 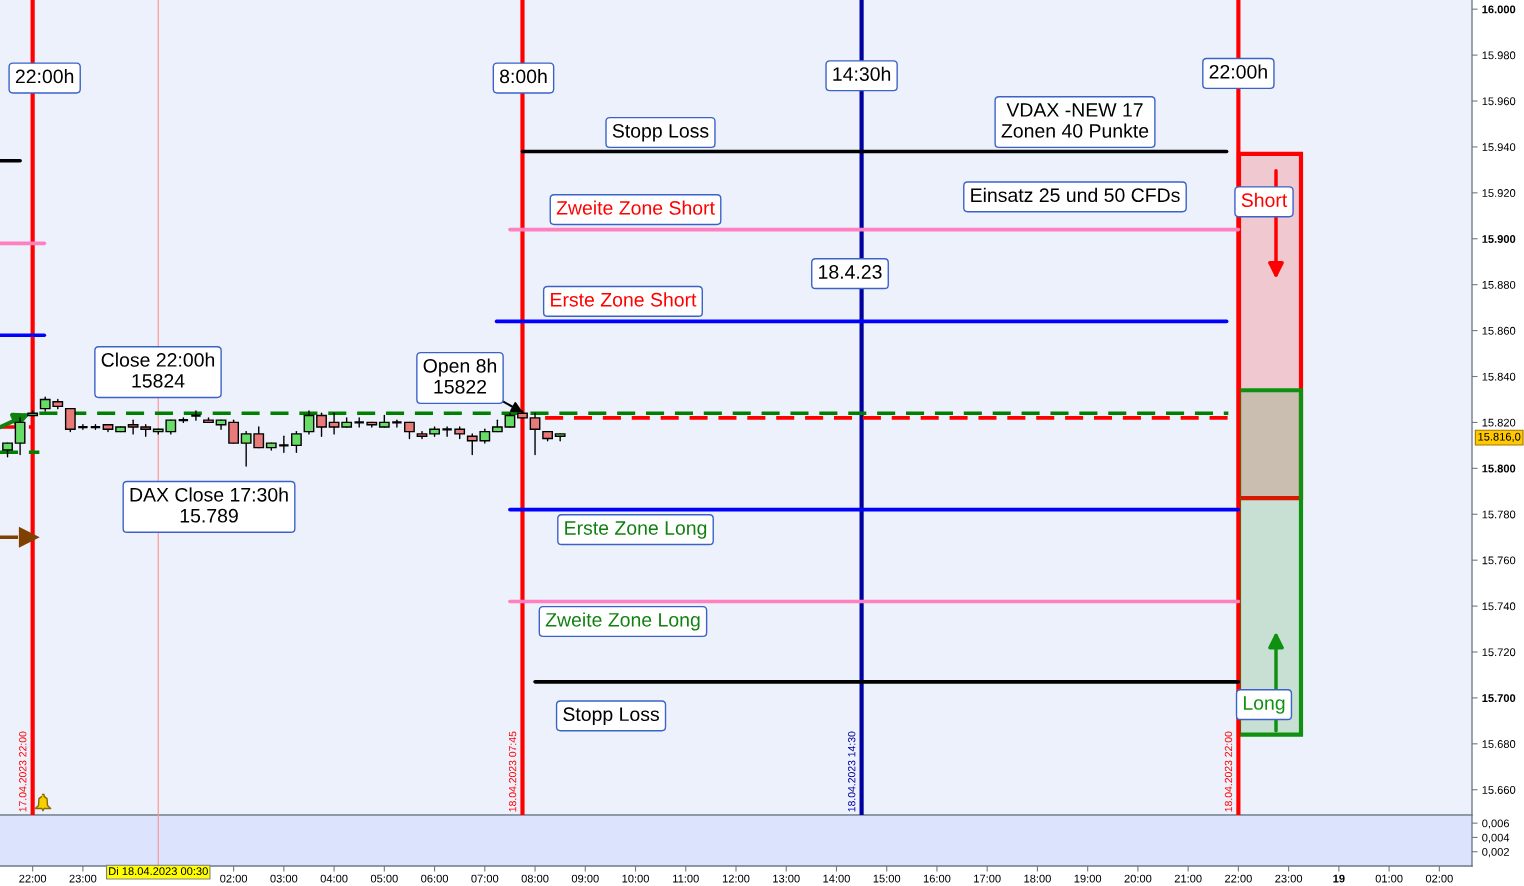 What do you see at coordinates (1499, 422) in the screenshot?
I see `y-tick-label: 15.820` at bounding box center [1499, 422].